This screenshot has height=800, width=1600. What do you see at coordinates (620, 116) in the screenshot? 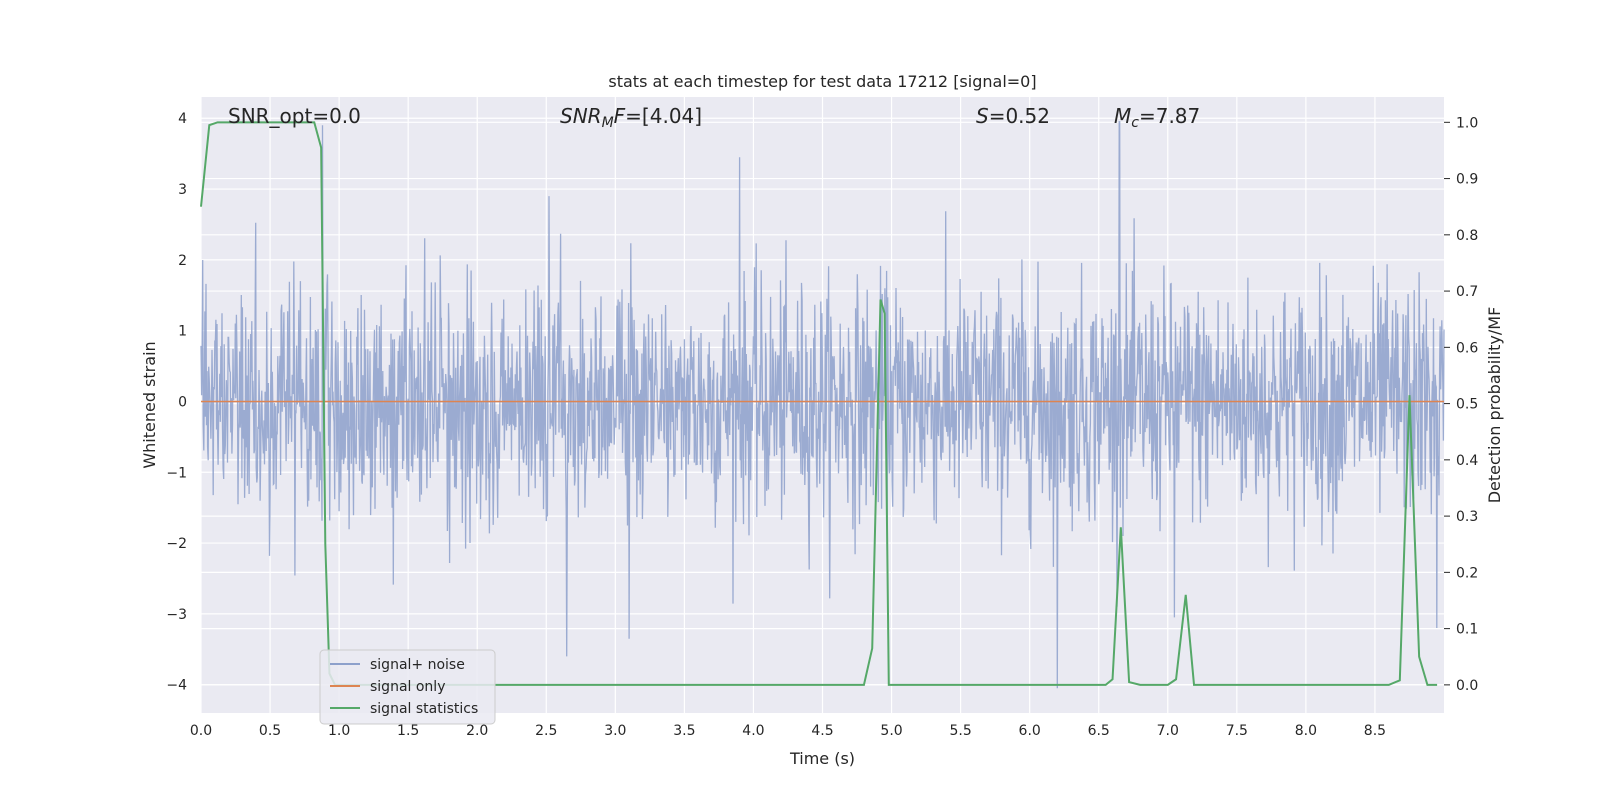
I see `annotation-snr-mf-rest: F` at bounding box center [620, 116].